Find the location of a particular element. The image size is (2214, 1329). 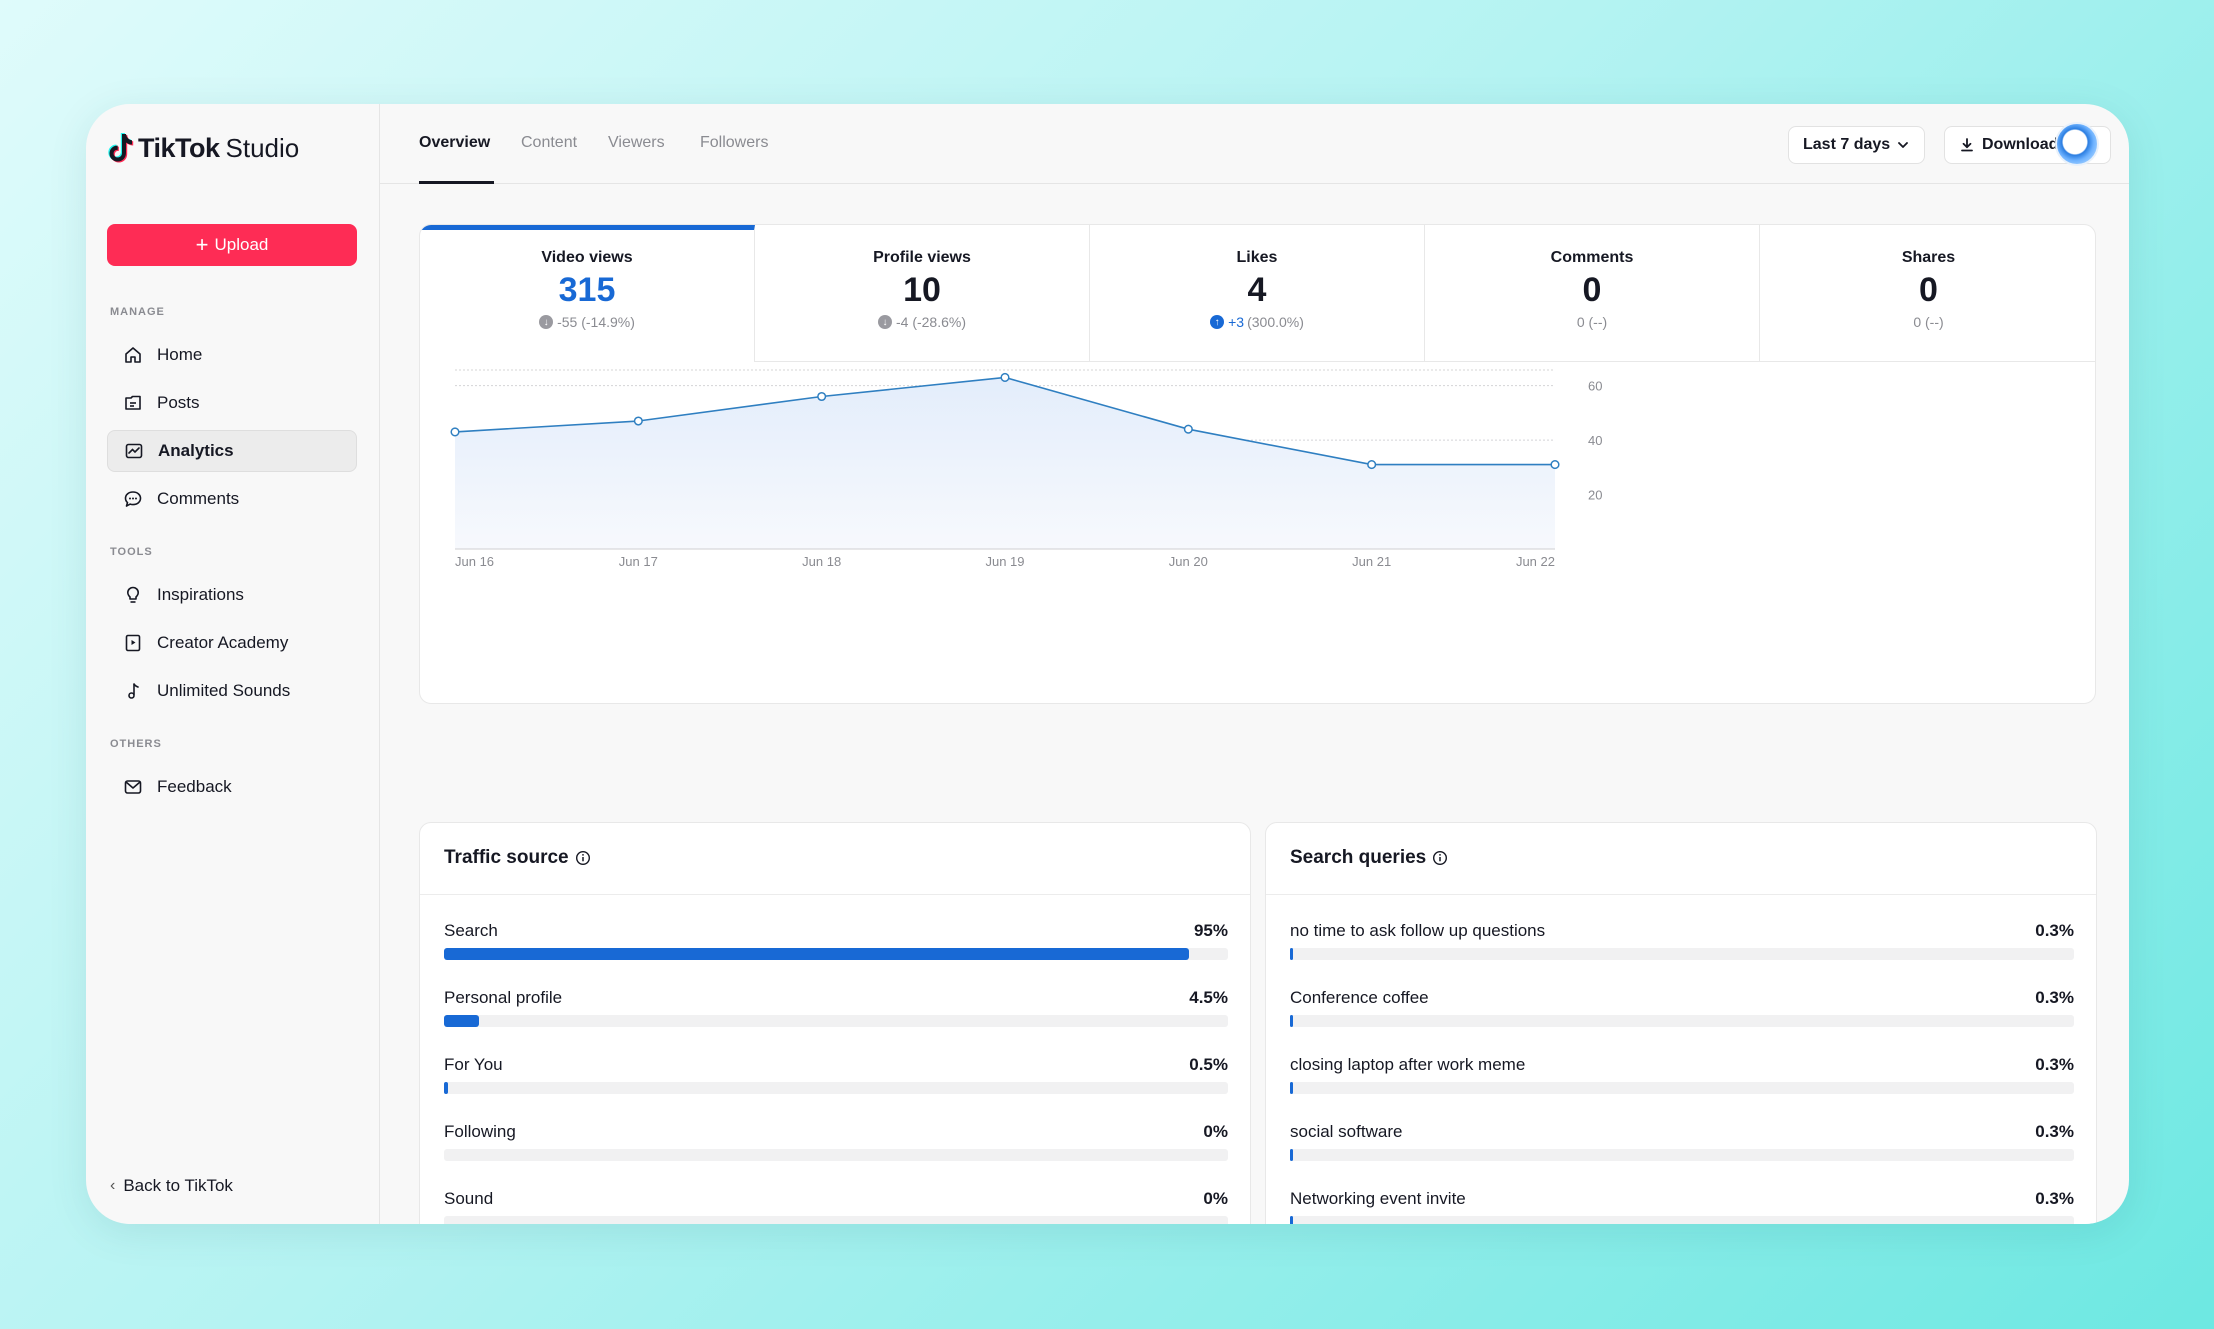

logo-text-tiktok: TikTok is located at coordinates (179, 147).